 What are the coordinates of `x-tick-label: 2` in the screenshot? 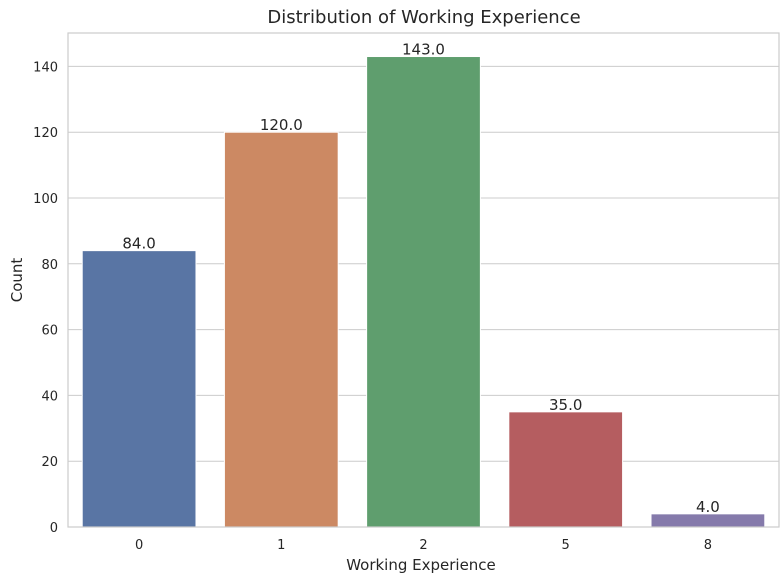 It's located at (423, 545).